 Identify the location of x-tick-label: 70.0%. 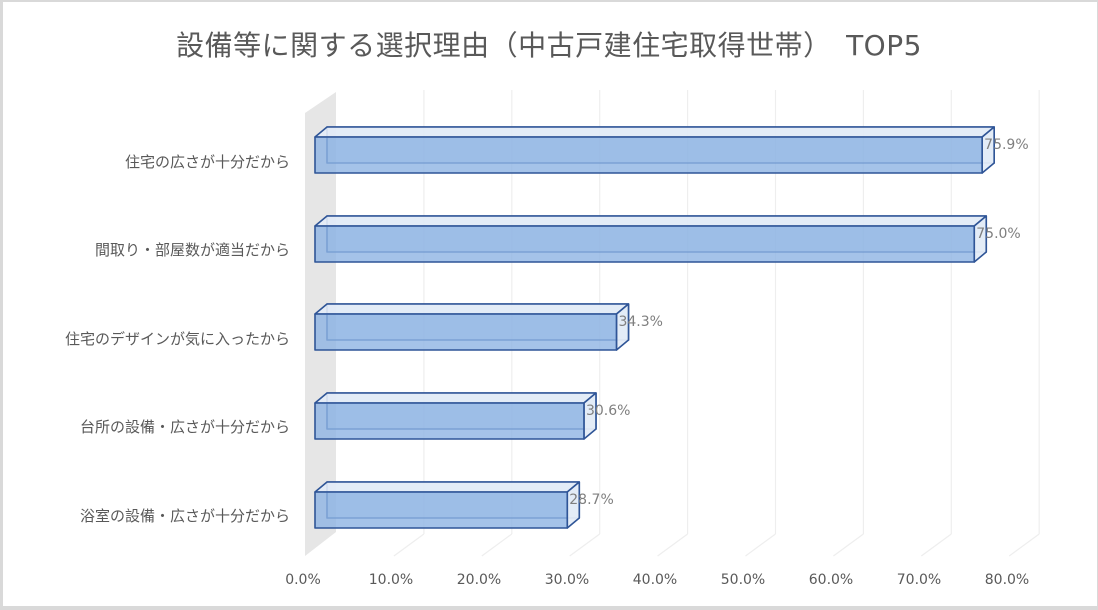
(919, 580).